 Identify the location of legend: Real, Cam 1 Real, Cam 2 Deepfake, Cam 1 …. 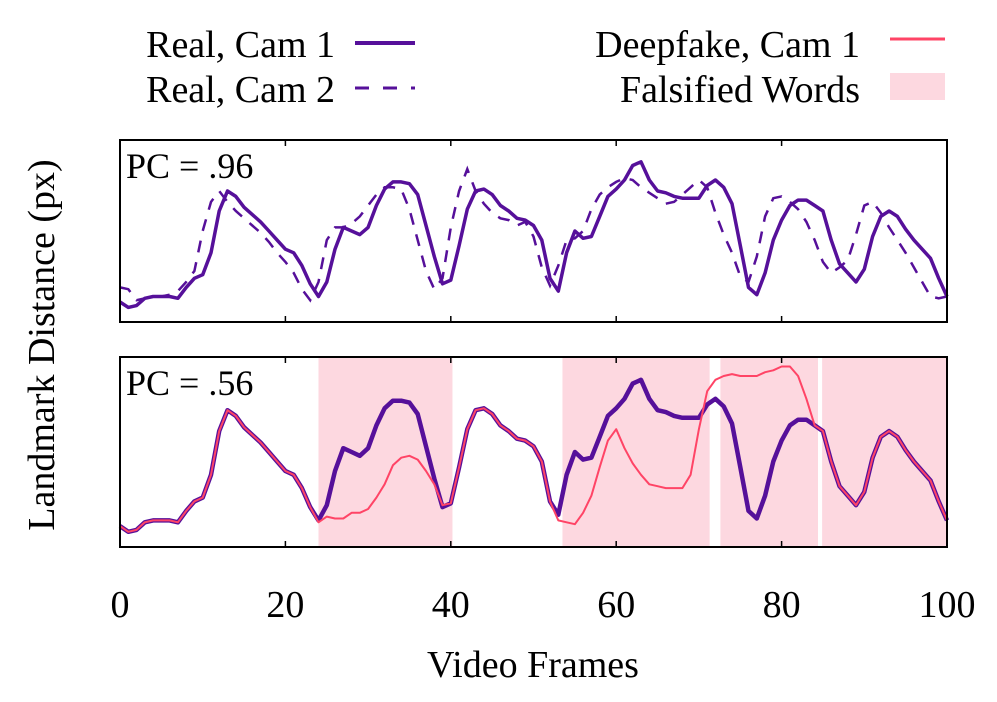
(545, 67).